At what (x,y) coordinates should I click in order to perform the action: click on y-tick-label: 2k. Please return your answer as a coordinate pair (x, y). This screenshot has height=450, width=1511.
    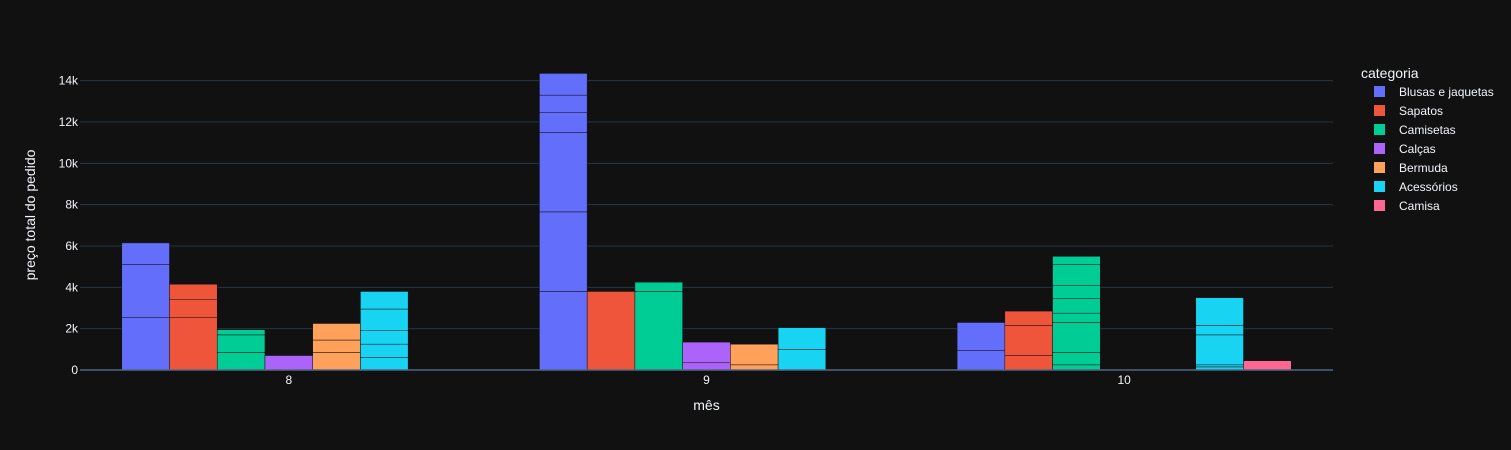
    Looking at the image, I should click on (72, 329).